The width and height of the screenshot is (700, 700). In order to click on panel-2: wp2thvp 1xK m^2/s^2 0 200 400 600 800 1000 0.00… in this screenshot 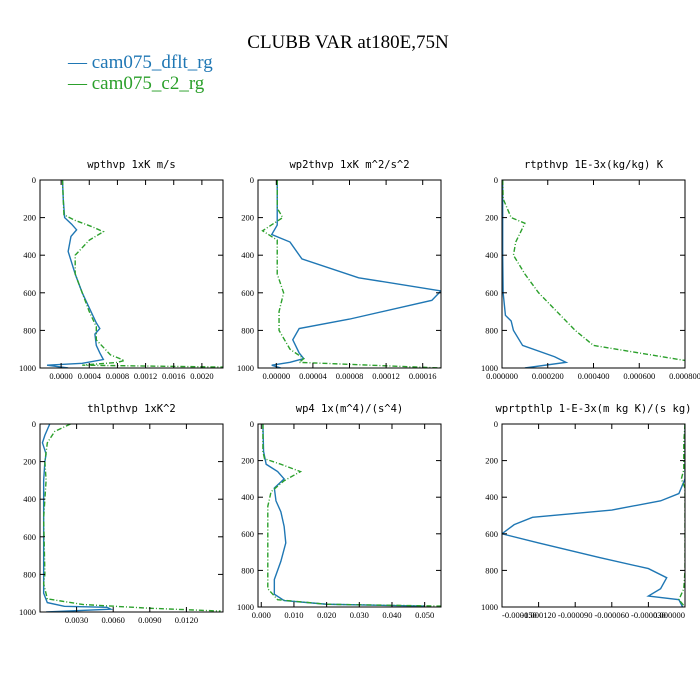, I will do `click(339, 270)`.